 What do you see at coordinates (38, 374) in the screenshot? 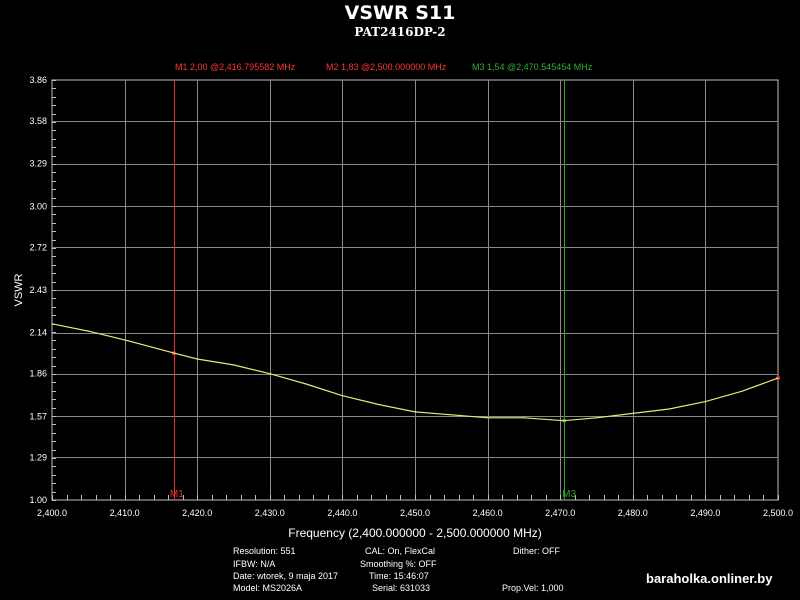
I see `y-tick-label: 1.86` at bounding box center [38, 374].